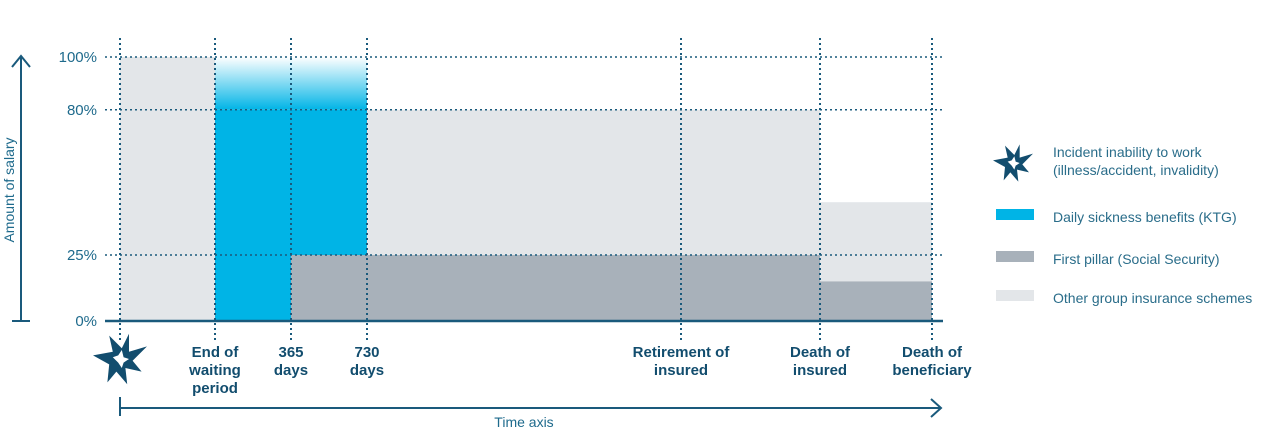 This screenshot has height=431, width=1280. I want to click on y-tick-label: 25%, so click(82, 255).